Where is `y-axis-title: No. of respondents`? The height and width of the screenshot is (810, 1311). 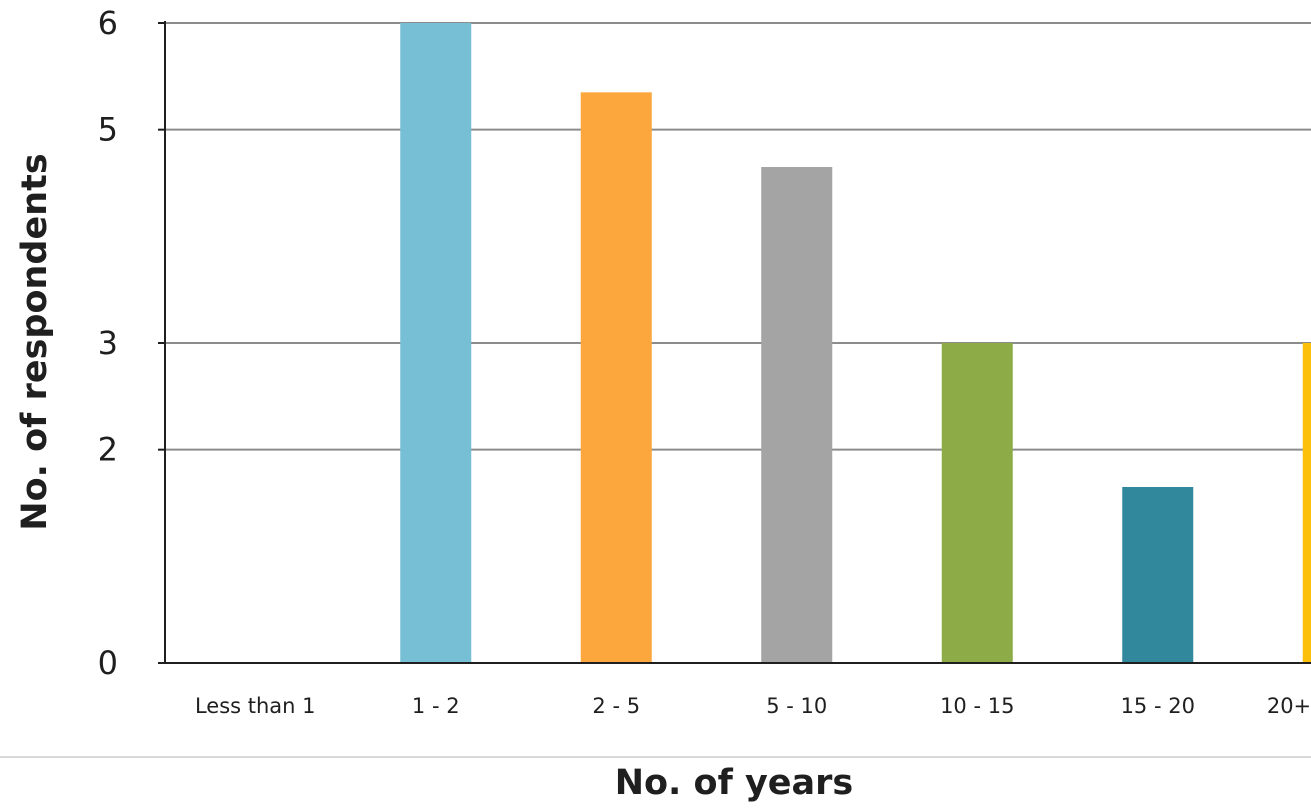 y-axis-title: No. of respondents is located at coordinates (35, 341).